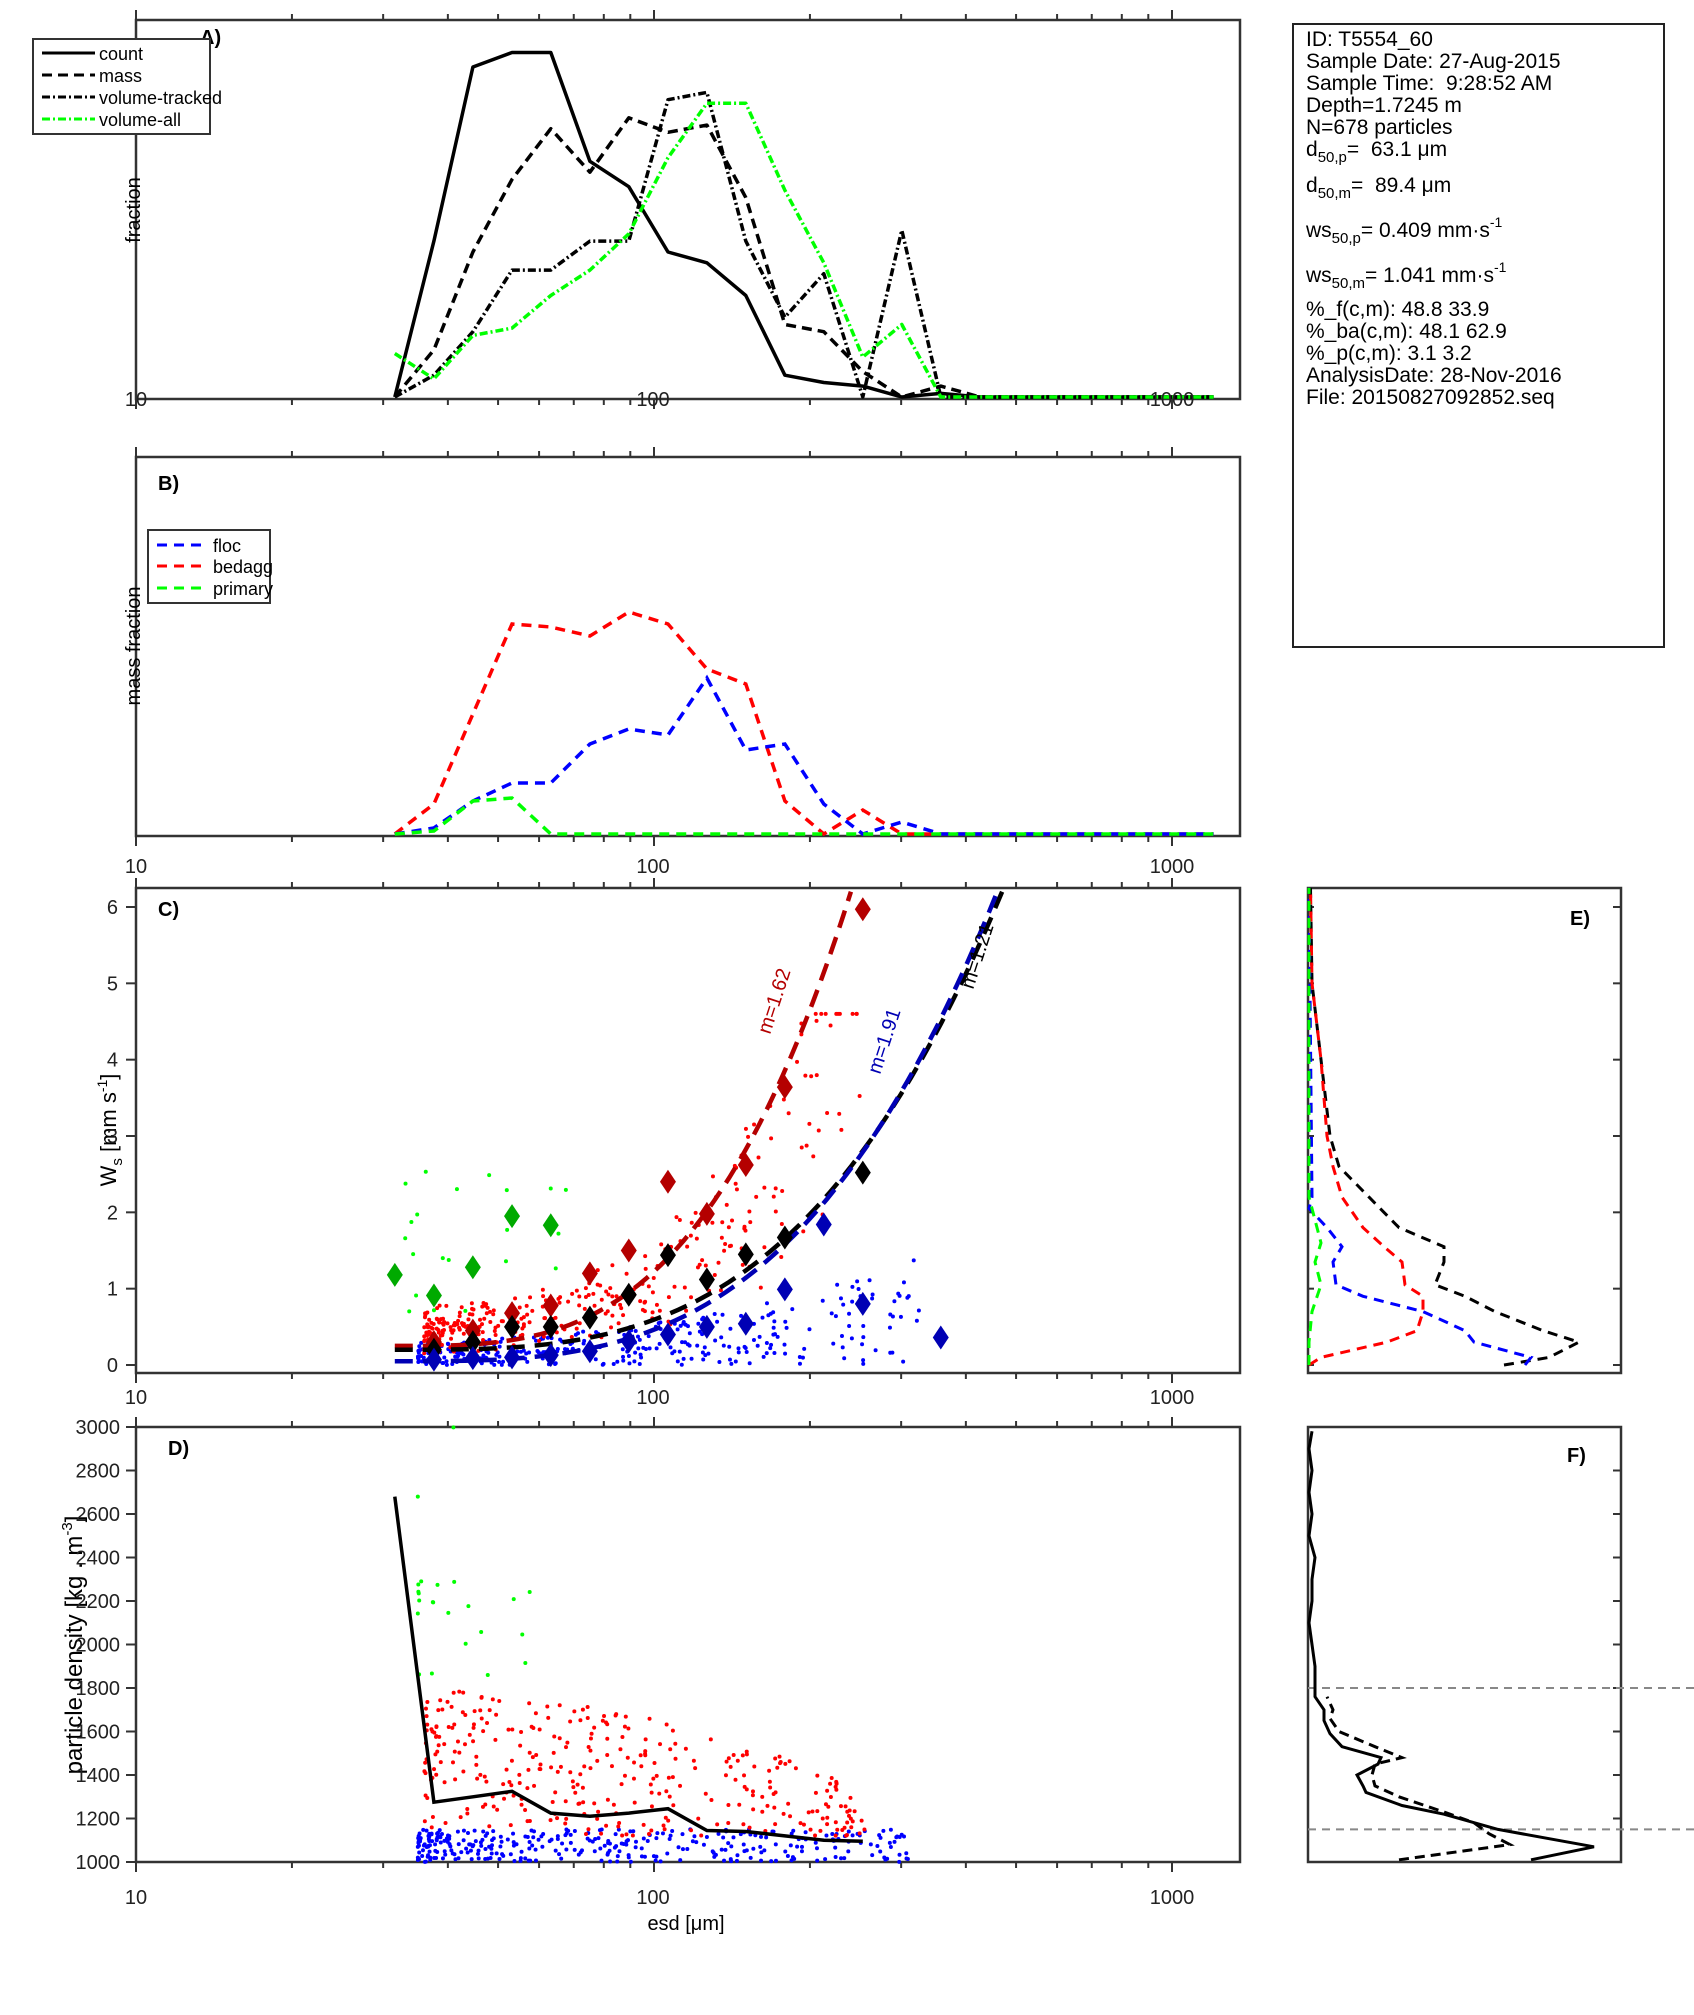  I want to click on panel-d-xtick-label: 1000, so click(1172, 1898).